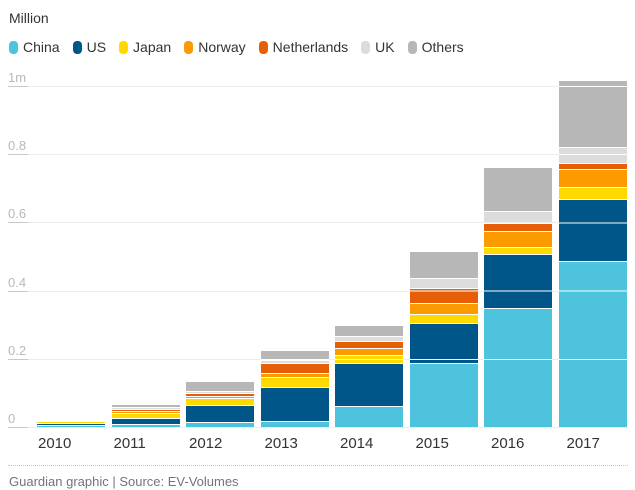 The height and width of the screenshot is (490, 635). Describe the element at coordinates (318, 465) in the screenshot. I see `footer-divider` at that location.